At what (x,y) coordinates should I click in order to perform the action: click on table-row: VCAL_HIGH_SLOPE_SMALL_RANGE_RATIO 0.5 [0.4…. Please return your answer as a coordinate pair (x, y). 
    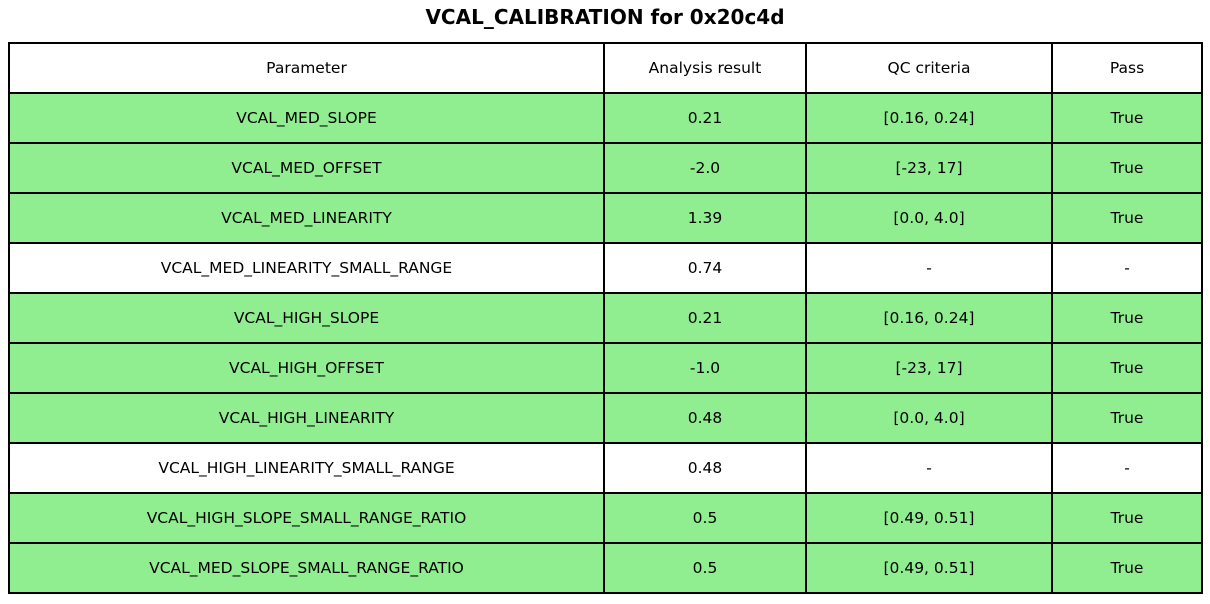
    Looking at the image, I should click on (605, 518).